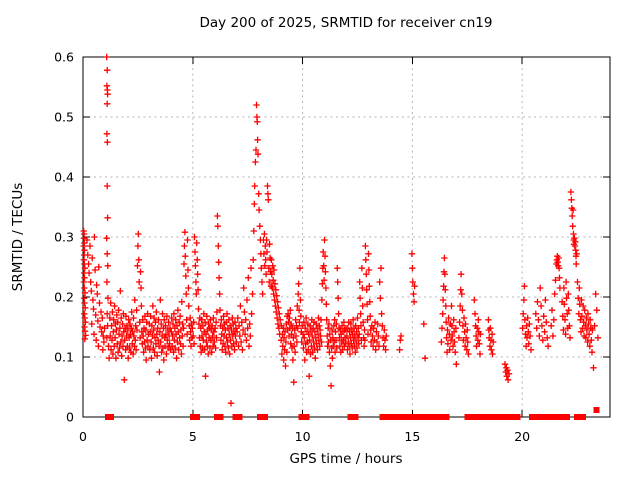 The width and height of the screenshot is (640, 480). Describe the element at coordinates (18, 237) in the screenshot. I see `y-axis-label: SRMTID / TECUs` at that location.